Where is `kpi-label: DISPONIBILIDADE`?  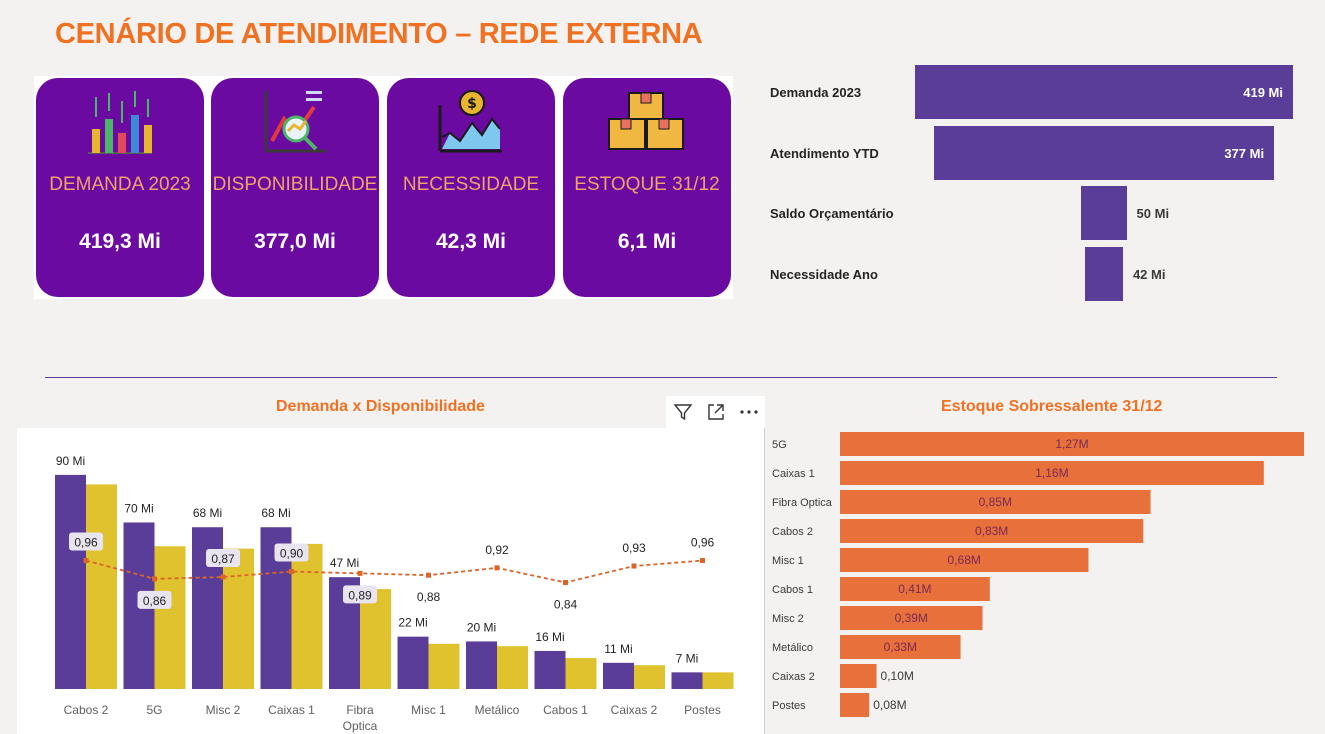
kpi-label: DISPONIBILIDADE is located at coordinates (295, 184).